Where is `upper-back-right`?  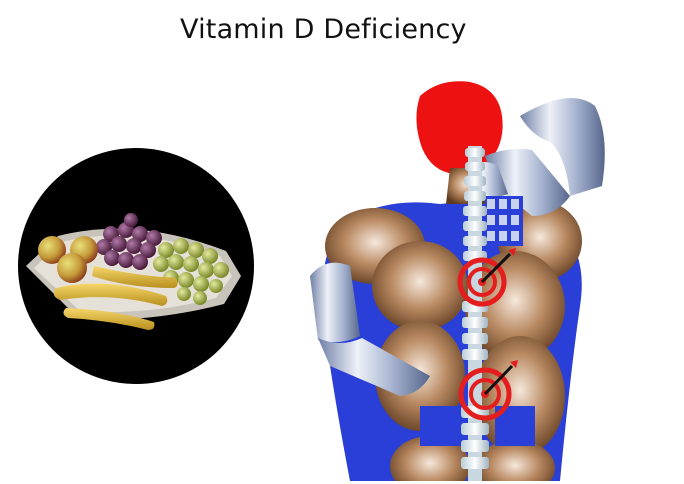 upper-back-right is located at coordinates (515, 306).